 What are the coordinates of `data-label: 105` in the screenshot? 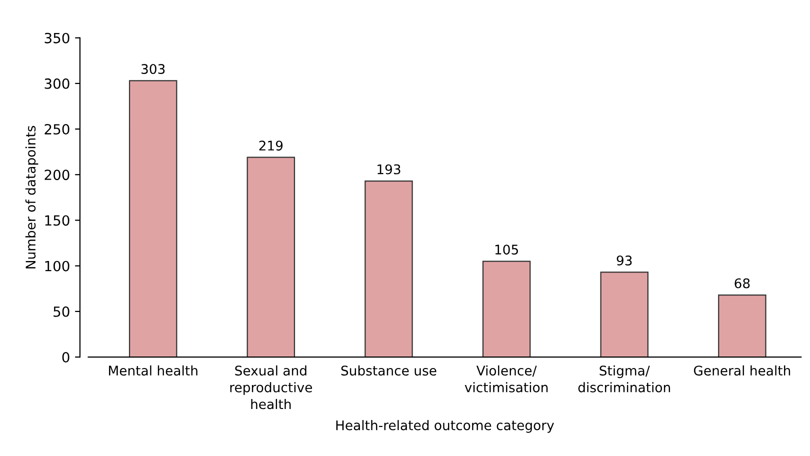 It's located at (506, 249).